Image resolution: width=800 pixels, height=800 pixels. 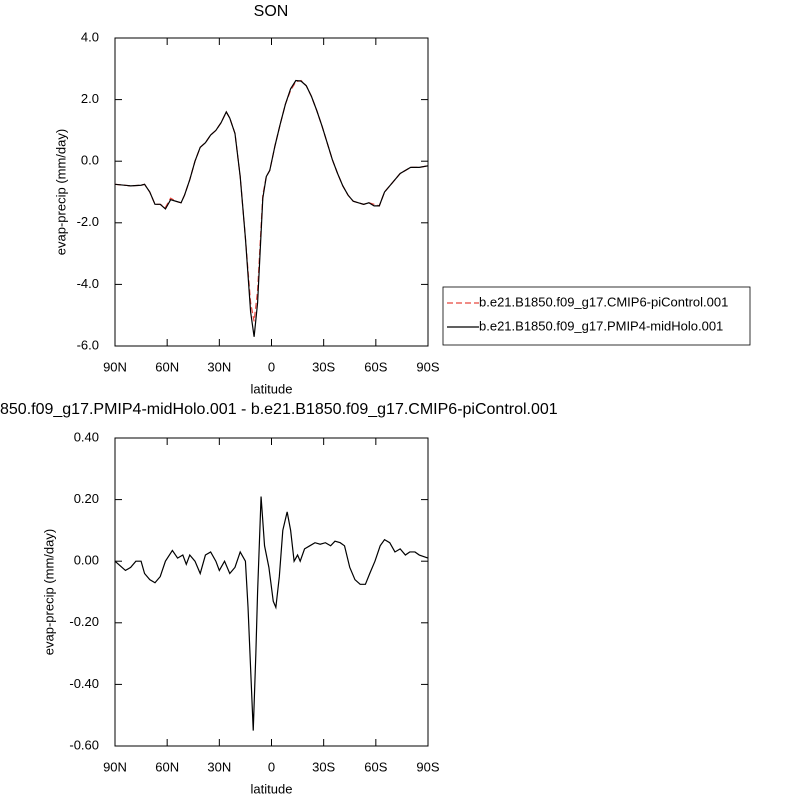 What do you see at coordinates (88, 221) in the screenshot?
I see `y-tick-label: -2.0` at bounding box center [88, 221].